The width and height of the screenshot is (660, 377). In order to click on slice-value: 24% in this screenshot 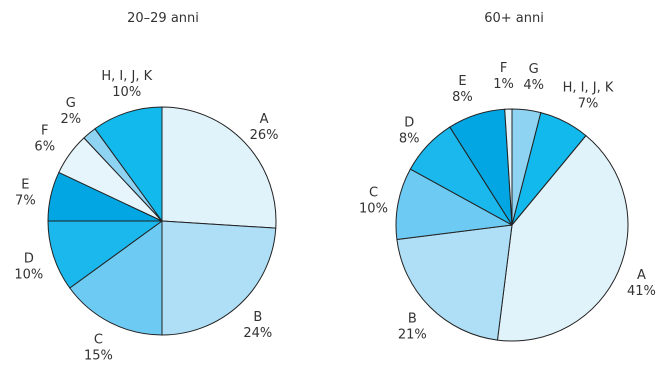, I will do `click(257, 333)`.